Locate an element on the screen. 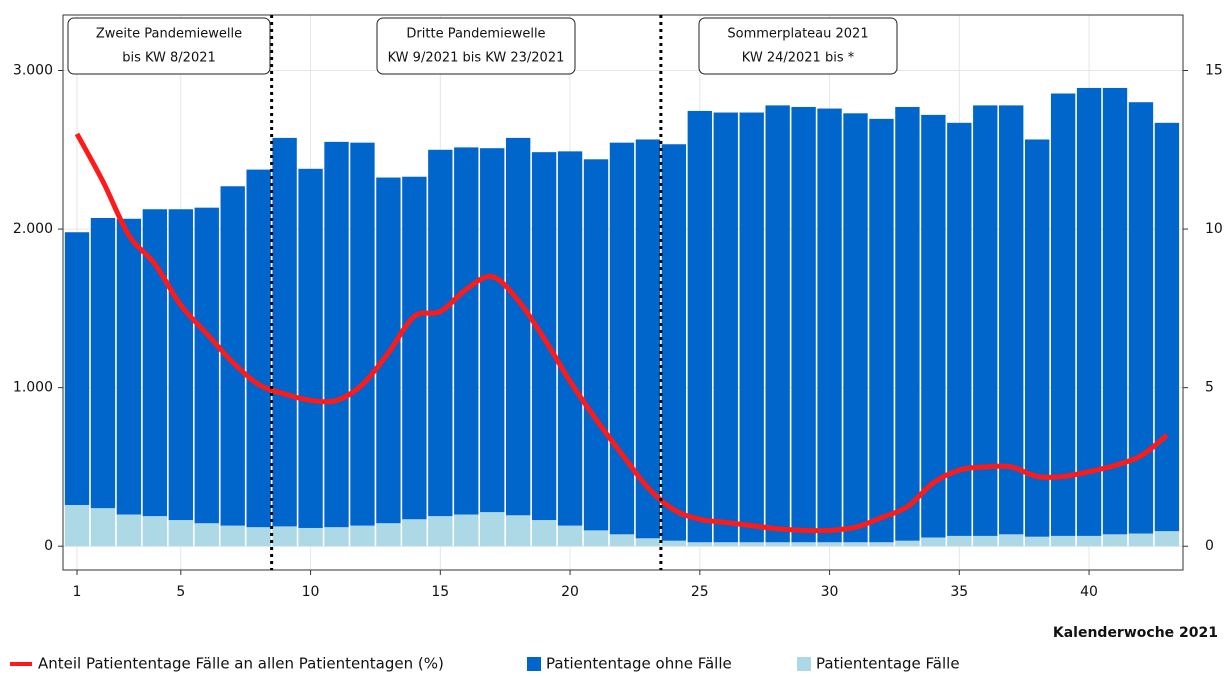 Image resolution: width=1228 pixels, height=677 pixels. y-tick-label: 2.000 is located at coordinates (33, 229).